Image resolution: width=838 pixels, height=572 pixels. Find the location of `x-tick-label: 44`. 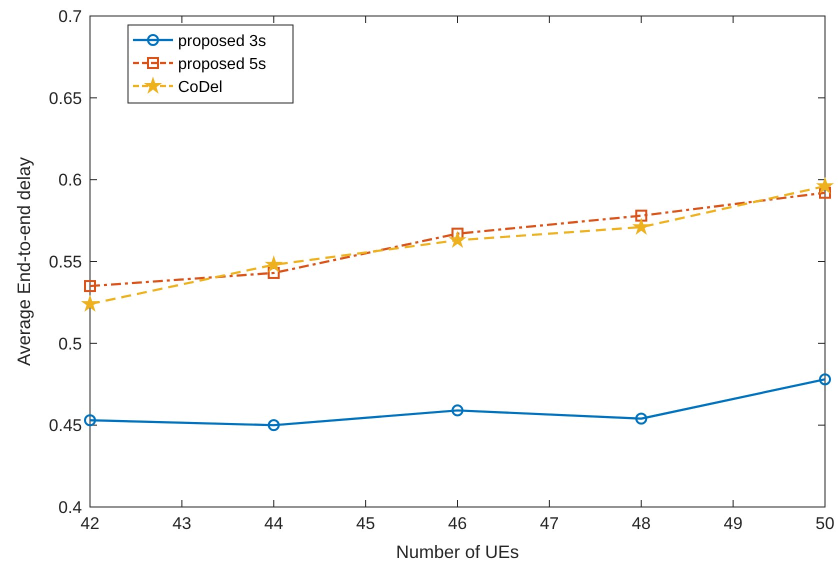

x-tick-label: 44 is located at coordinates (274, 523).